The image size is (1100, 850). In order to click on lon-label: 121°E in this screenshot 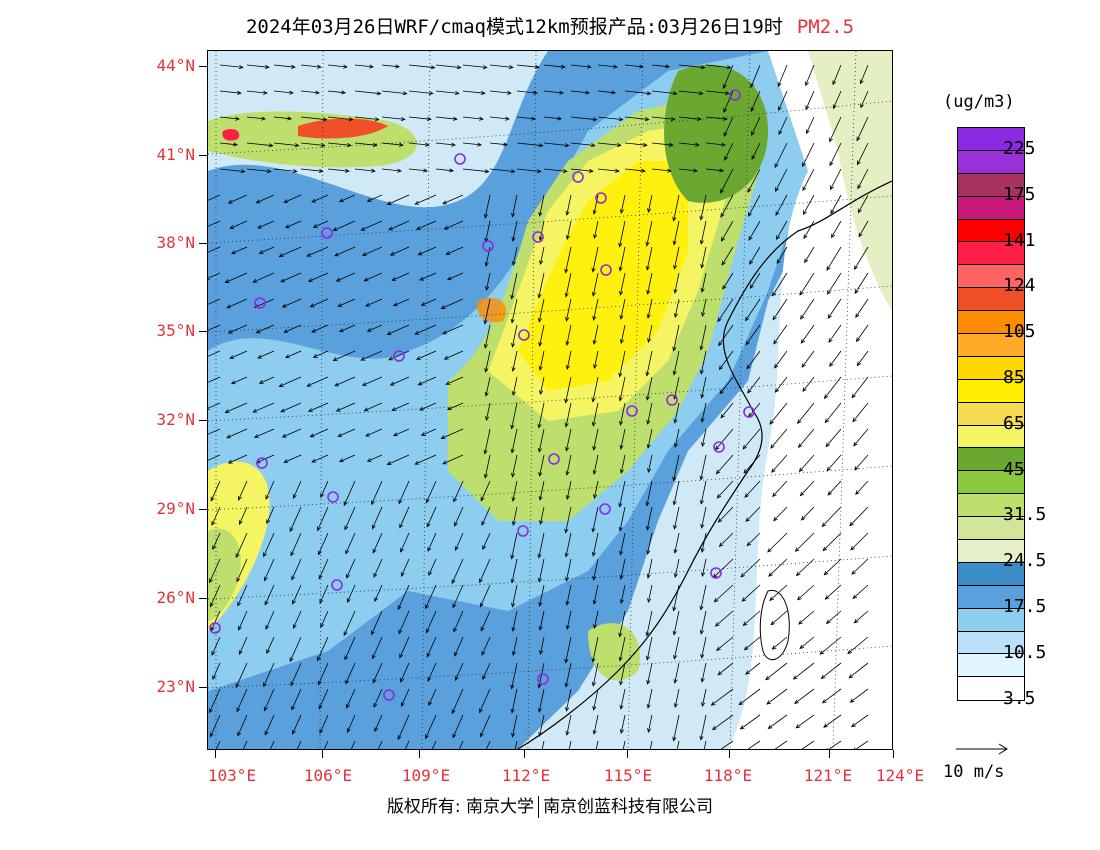, I will do `click(828, 775)`.